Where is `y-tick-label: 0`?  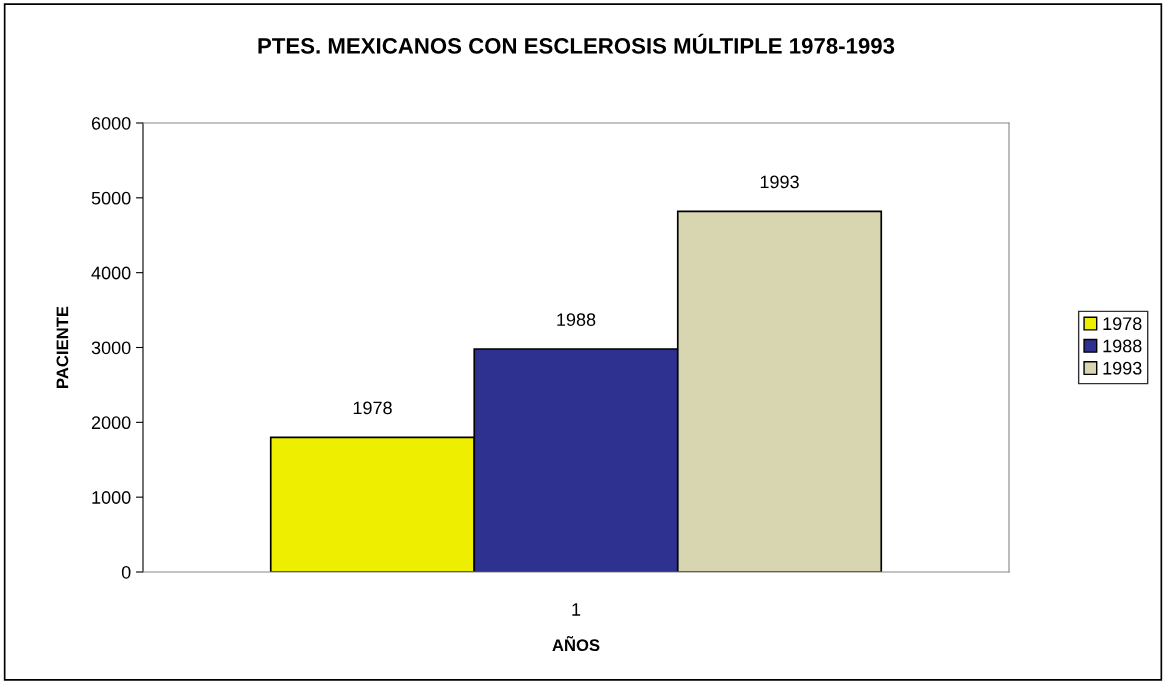
y-tick-label: 0 is located at coordinates (126, 572).